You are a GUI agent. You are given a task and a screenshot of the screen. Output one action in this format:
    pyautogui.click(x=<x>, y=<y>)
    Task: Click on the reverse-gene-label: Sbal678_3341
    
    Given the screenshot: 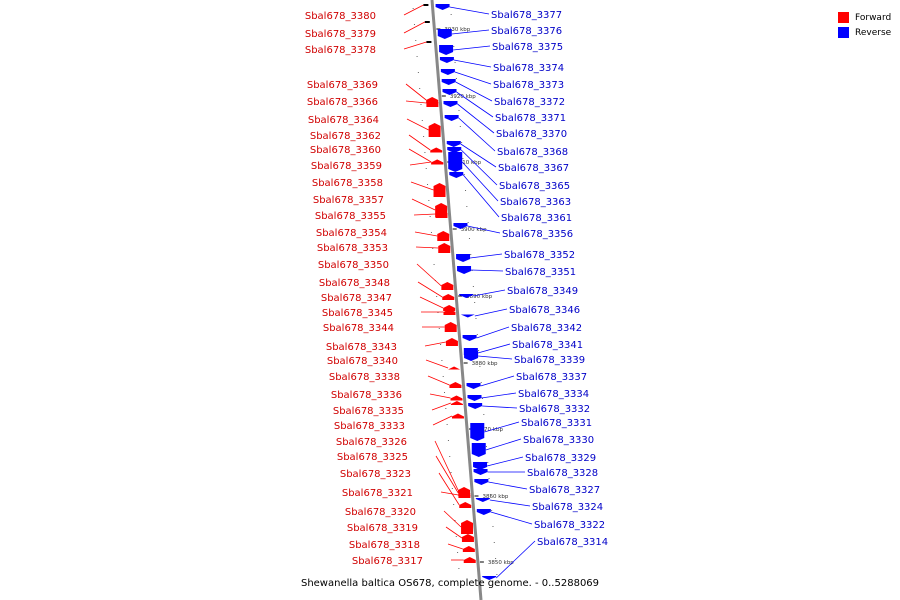 What is the action you would take?
    pyautogui.click(x=547, y=345)
    